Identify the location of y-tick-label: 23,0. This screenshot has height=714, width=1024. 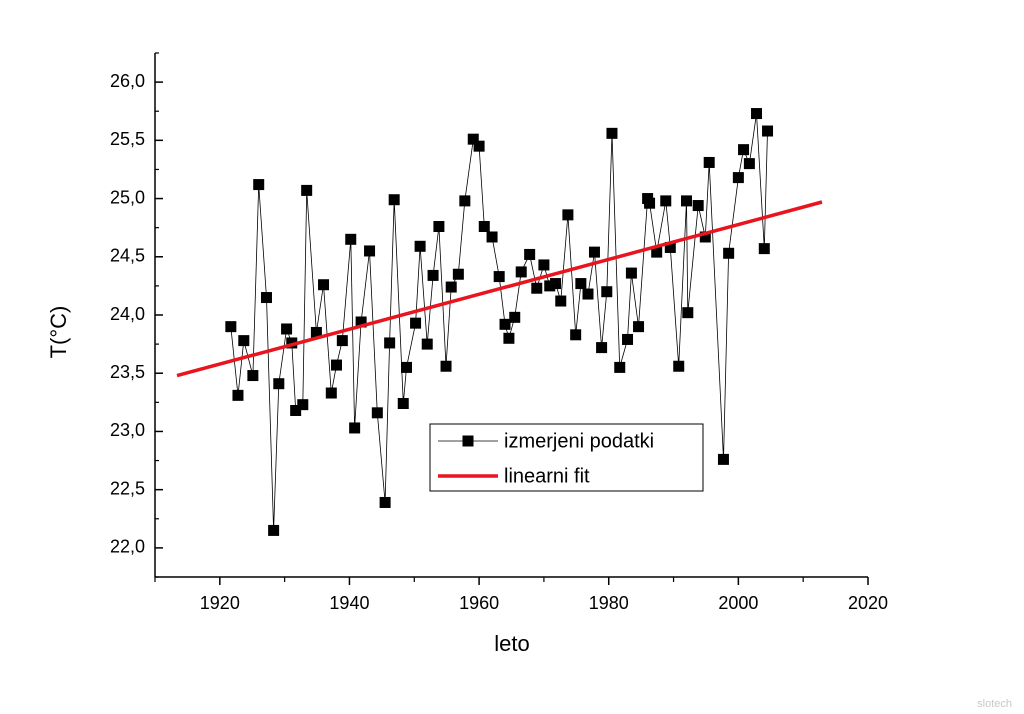
(127, 430).